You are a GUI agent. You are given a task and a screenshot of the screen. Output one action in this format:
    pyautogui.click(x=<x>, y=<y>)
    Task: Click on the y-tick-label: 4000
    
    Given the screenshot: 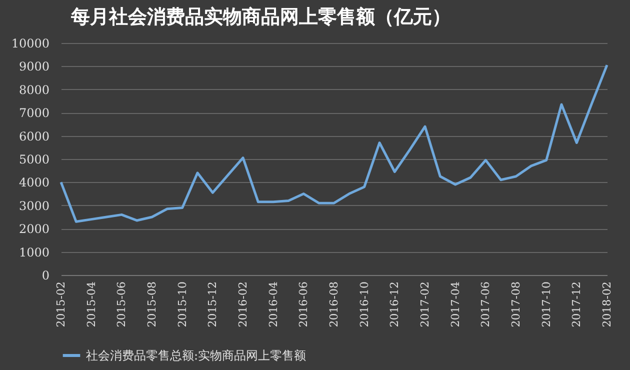 What is the action you would take?
    pyautogui.click(x=34, y=183)
    